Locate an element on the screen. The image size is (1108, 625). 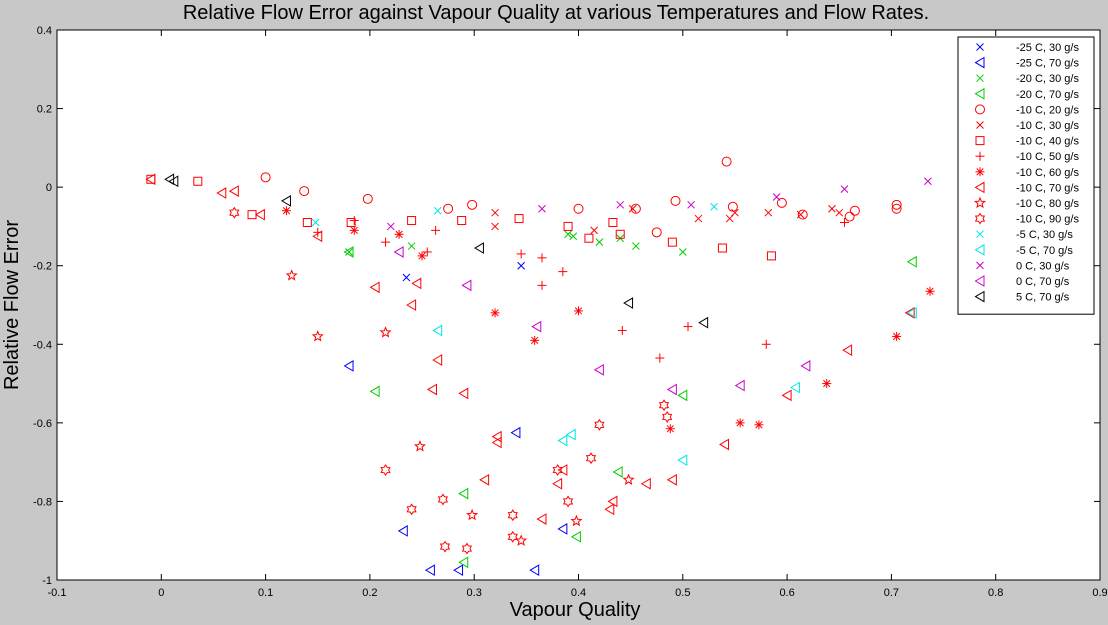
x-tick-label: 0.1 is located at coordinates (265, 593).